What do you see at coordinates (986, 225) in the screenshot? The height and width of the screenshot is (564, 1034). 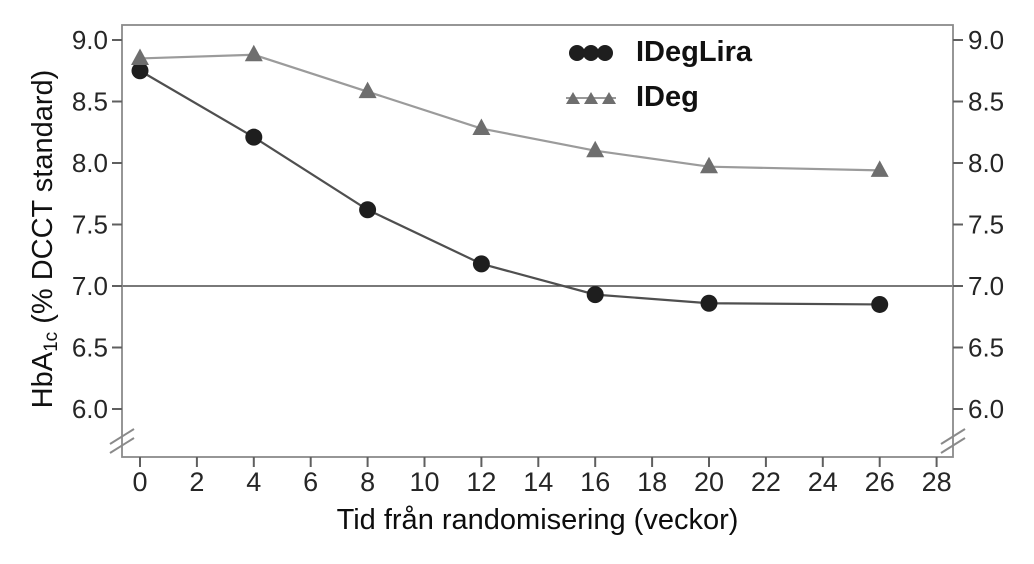 I see `y-axis-tick-label-right: 7.5` at bounding box center [986, 225].